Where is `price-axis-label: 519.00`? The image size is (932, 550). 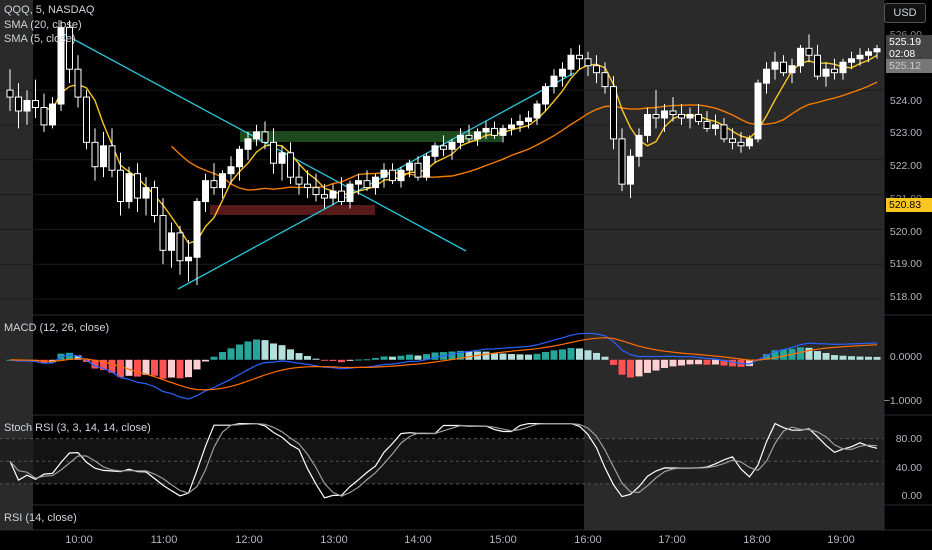
price-axis-label: 519.00 is located at coordinates (905, 264).